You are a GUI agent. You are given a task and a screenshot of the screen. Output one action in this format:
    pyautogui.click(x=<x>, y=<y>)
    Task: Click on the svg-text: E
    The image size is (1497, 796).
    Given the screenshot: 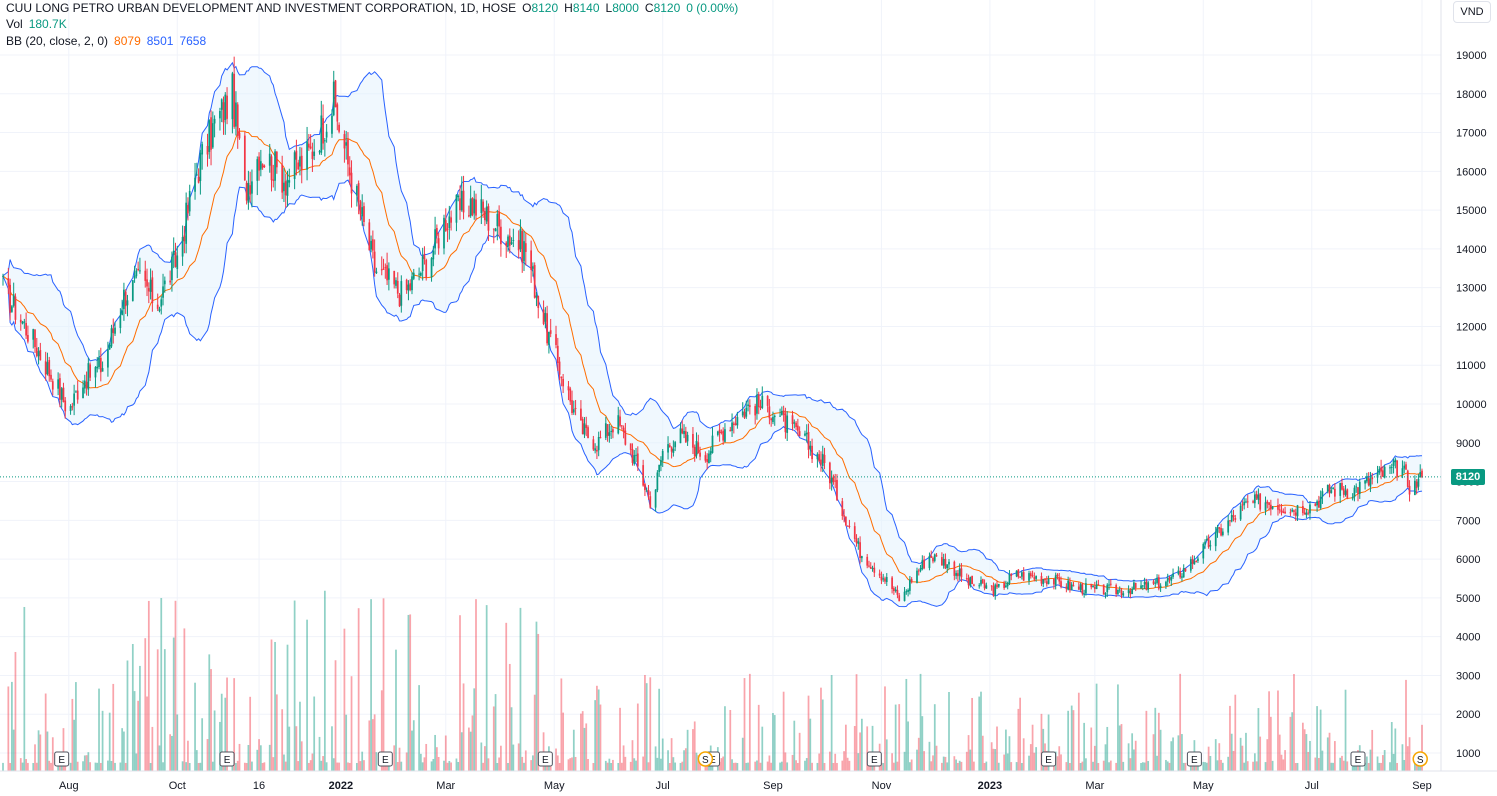 What is the action you would take?
    pyautogui.click(x=227, y=760)
    